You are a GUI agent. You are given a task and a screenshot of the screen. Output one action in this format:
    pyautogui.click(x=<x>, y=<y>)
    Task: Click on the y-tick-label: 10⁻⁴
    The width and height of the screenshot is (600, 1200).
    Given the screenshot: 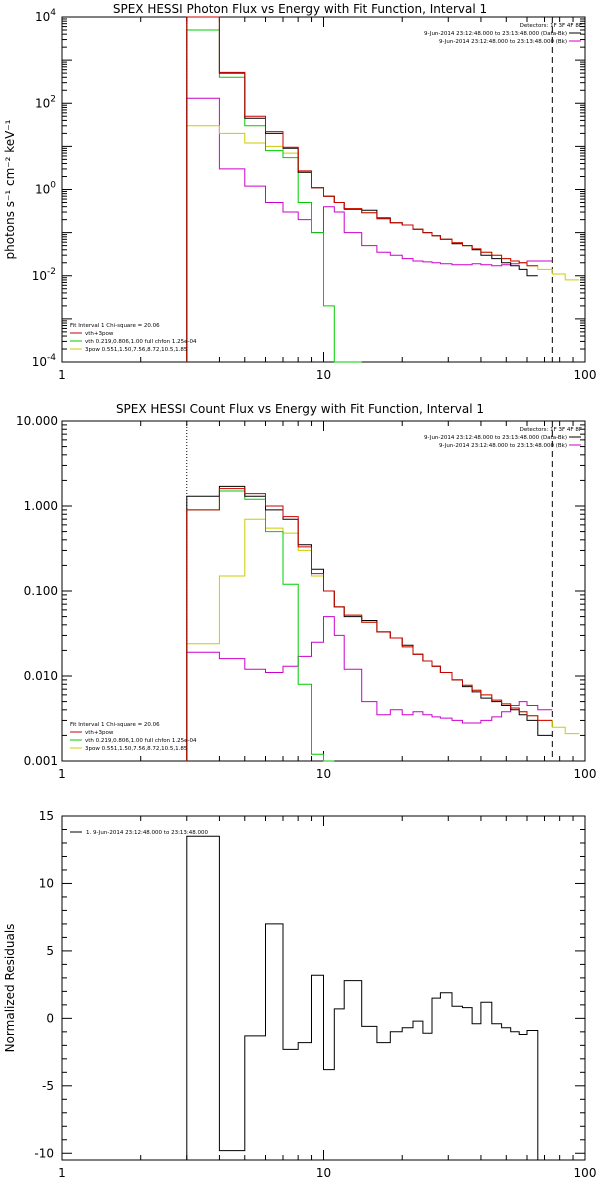 What is the action you would take?
    pyautogui.click(x=44, y=361)
    